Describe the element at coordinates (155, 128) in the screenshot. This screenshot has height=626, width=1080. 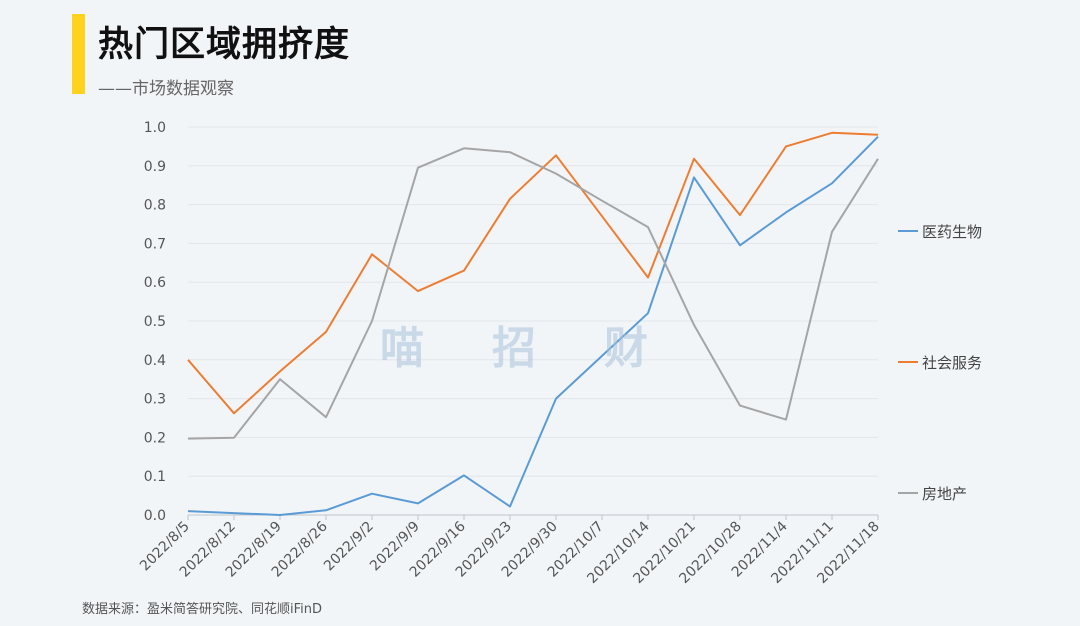
I see `y-tick-label: 1.0` at that location.